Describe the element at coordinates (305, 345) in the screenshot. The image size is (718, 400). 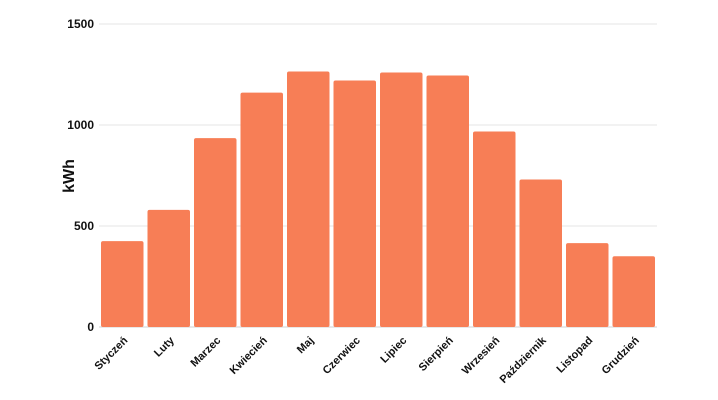
I see `x-tick-label: Maj` at that location.